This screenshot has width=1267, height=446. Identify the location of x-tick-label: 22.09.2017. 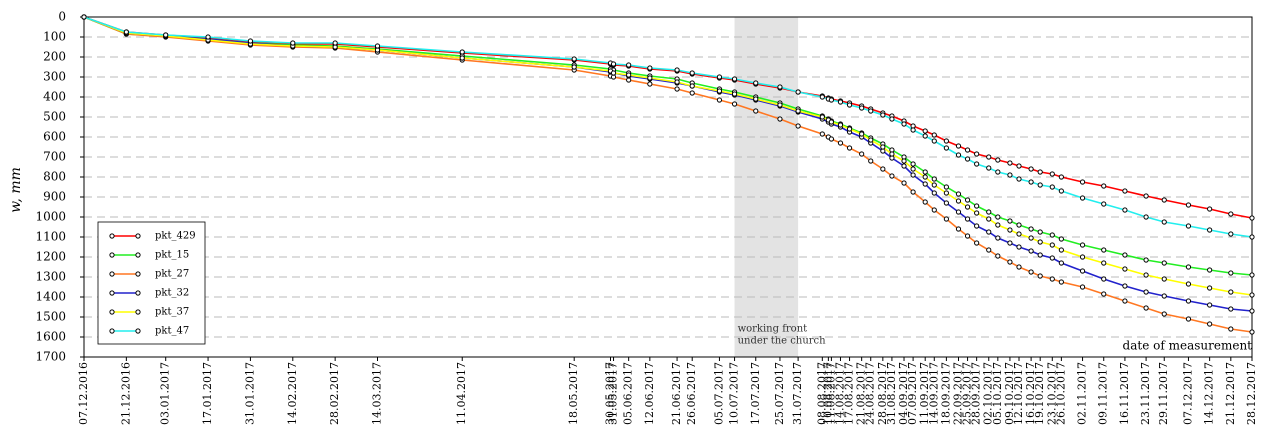
(957, 393).